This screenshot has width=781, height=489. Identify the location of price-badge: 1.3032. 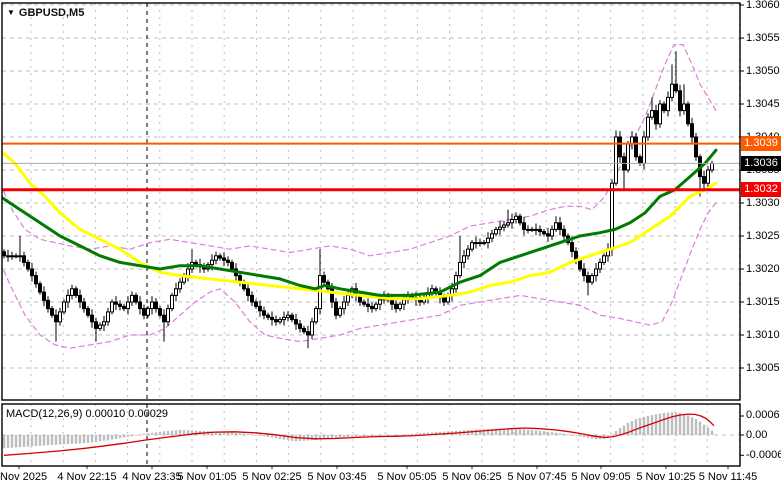
(761, 190).